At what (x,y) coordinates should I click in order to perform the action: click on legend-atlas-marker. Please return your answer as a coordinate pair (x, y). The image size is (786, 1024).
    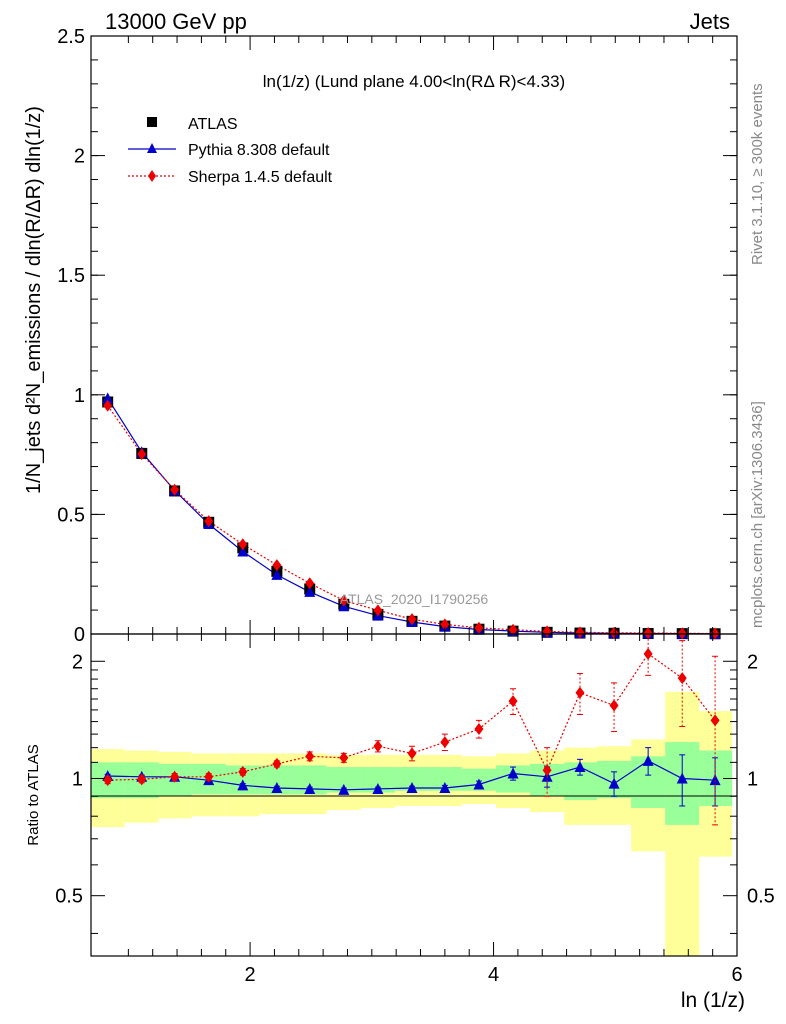
    Looking at the image, I should click on (152, 122).